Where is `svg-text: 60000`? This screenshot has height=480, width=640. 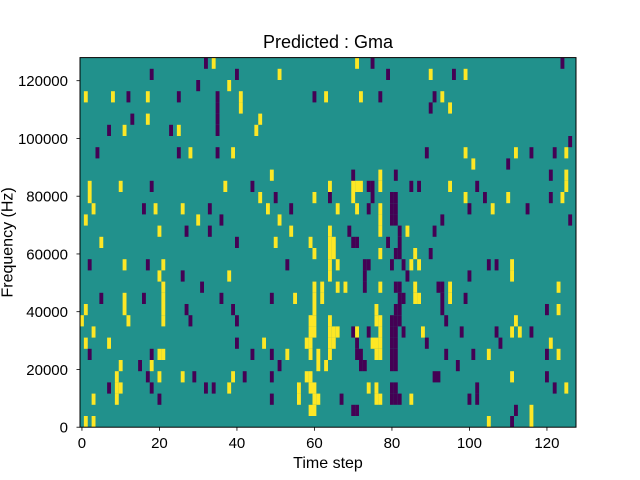 svg-text: 60000 is located at coordinates (47, 254).